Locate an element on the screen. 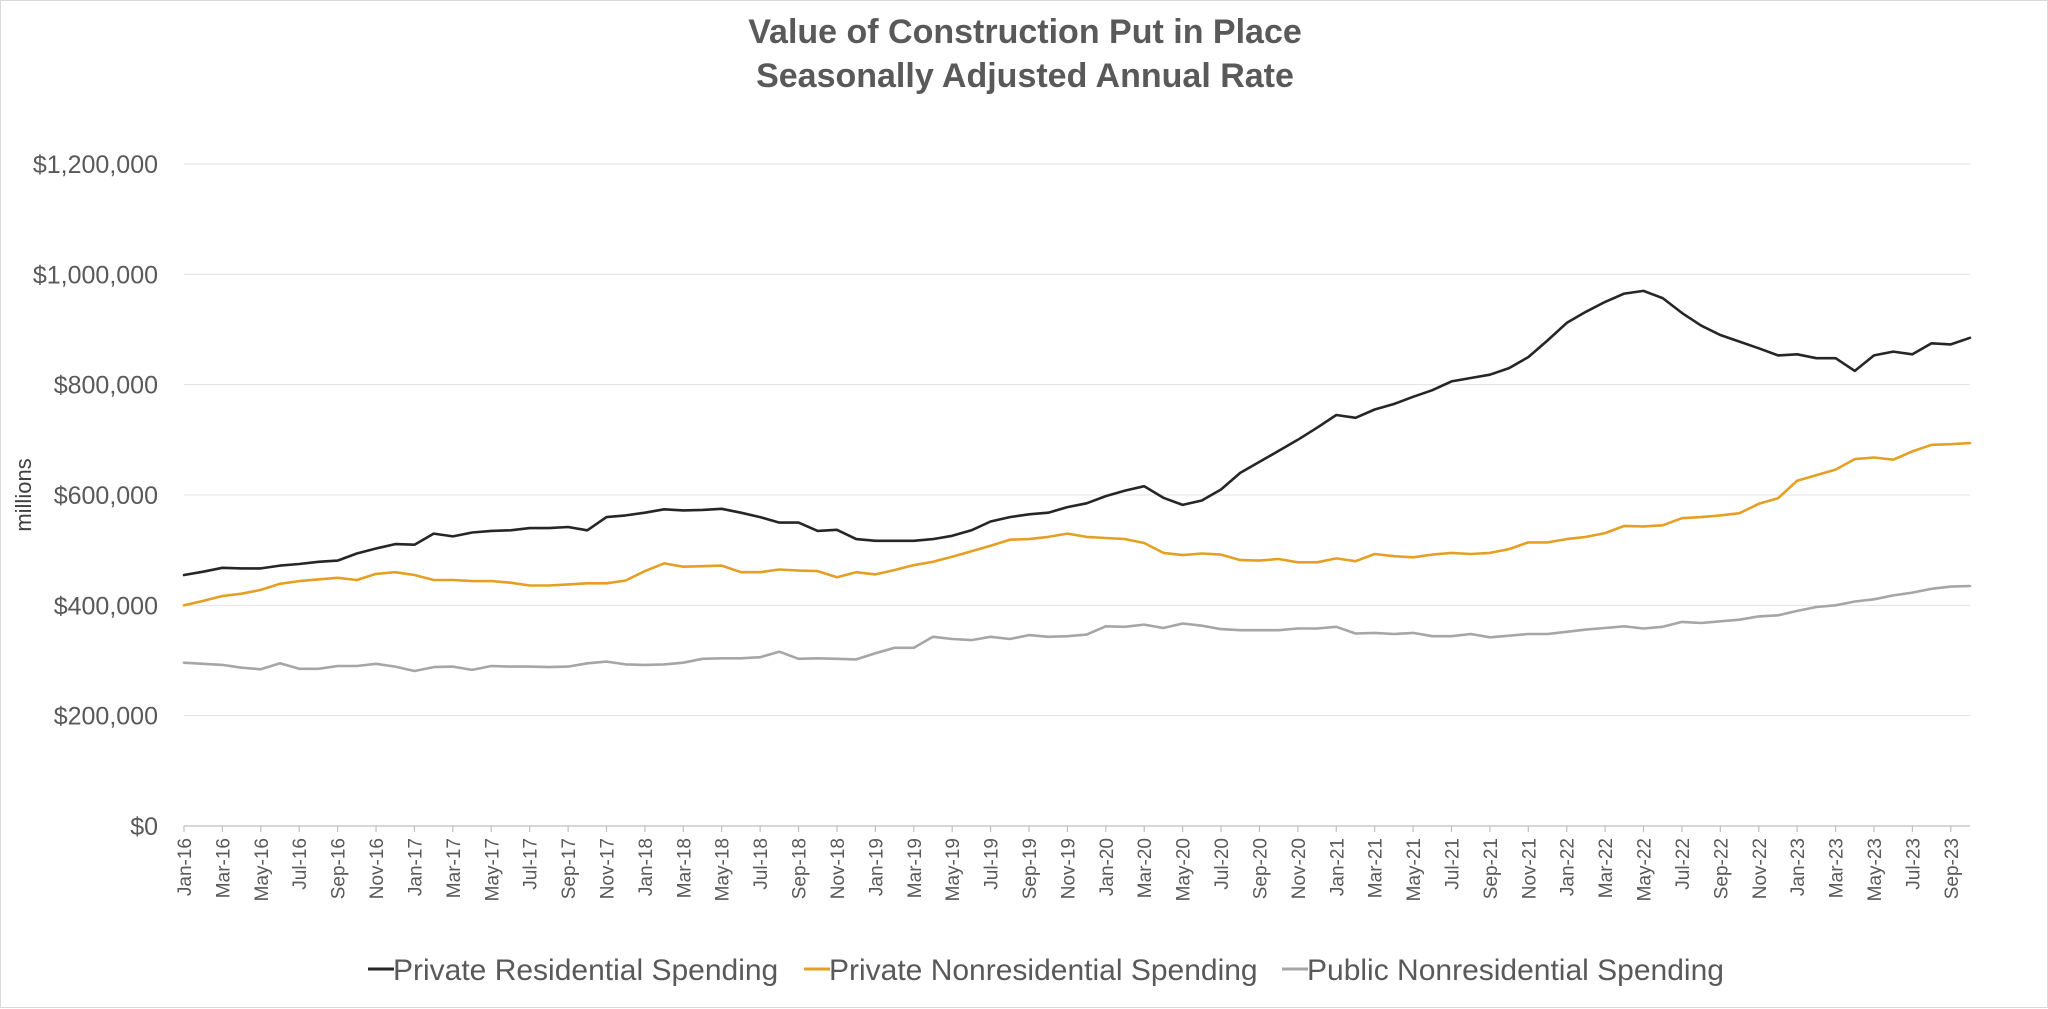 This screenshot has width=2048, height=1009. x-tick-label: Mar-18 is located at coordinates (684, 868).